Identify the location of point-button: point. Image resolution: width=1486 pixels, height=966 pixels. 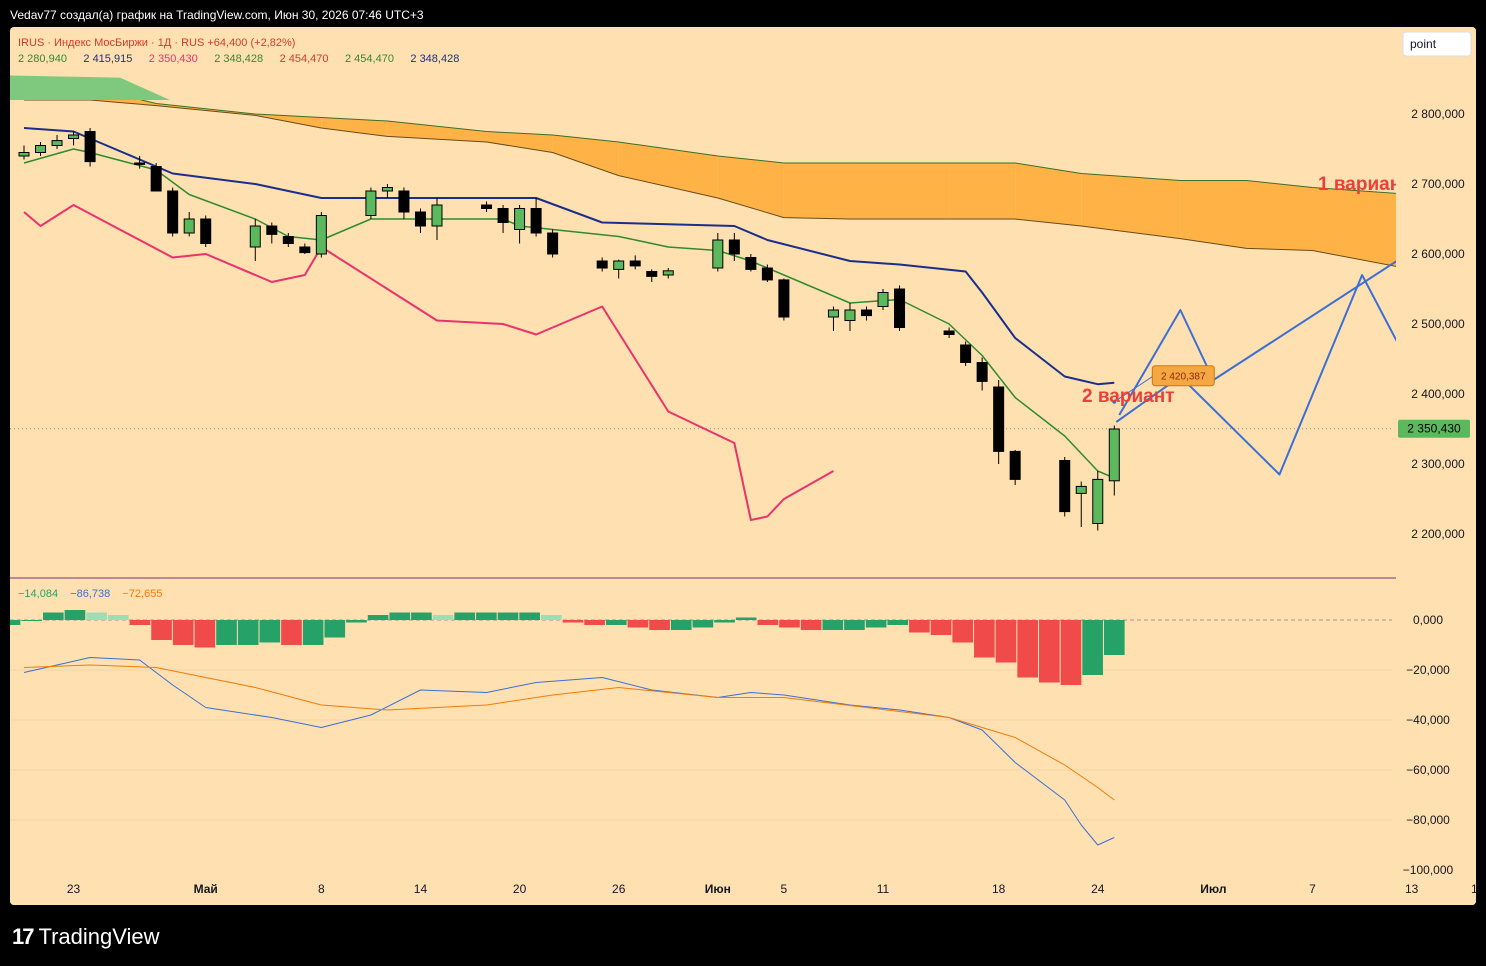
(1437, 44).